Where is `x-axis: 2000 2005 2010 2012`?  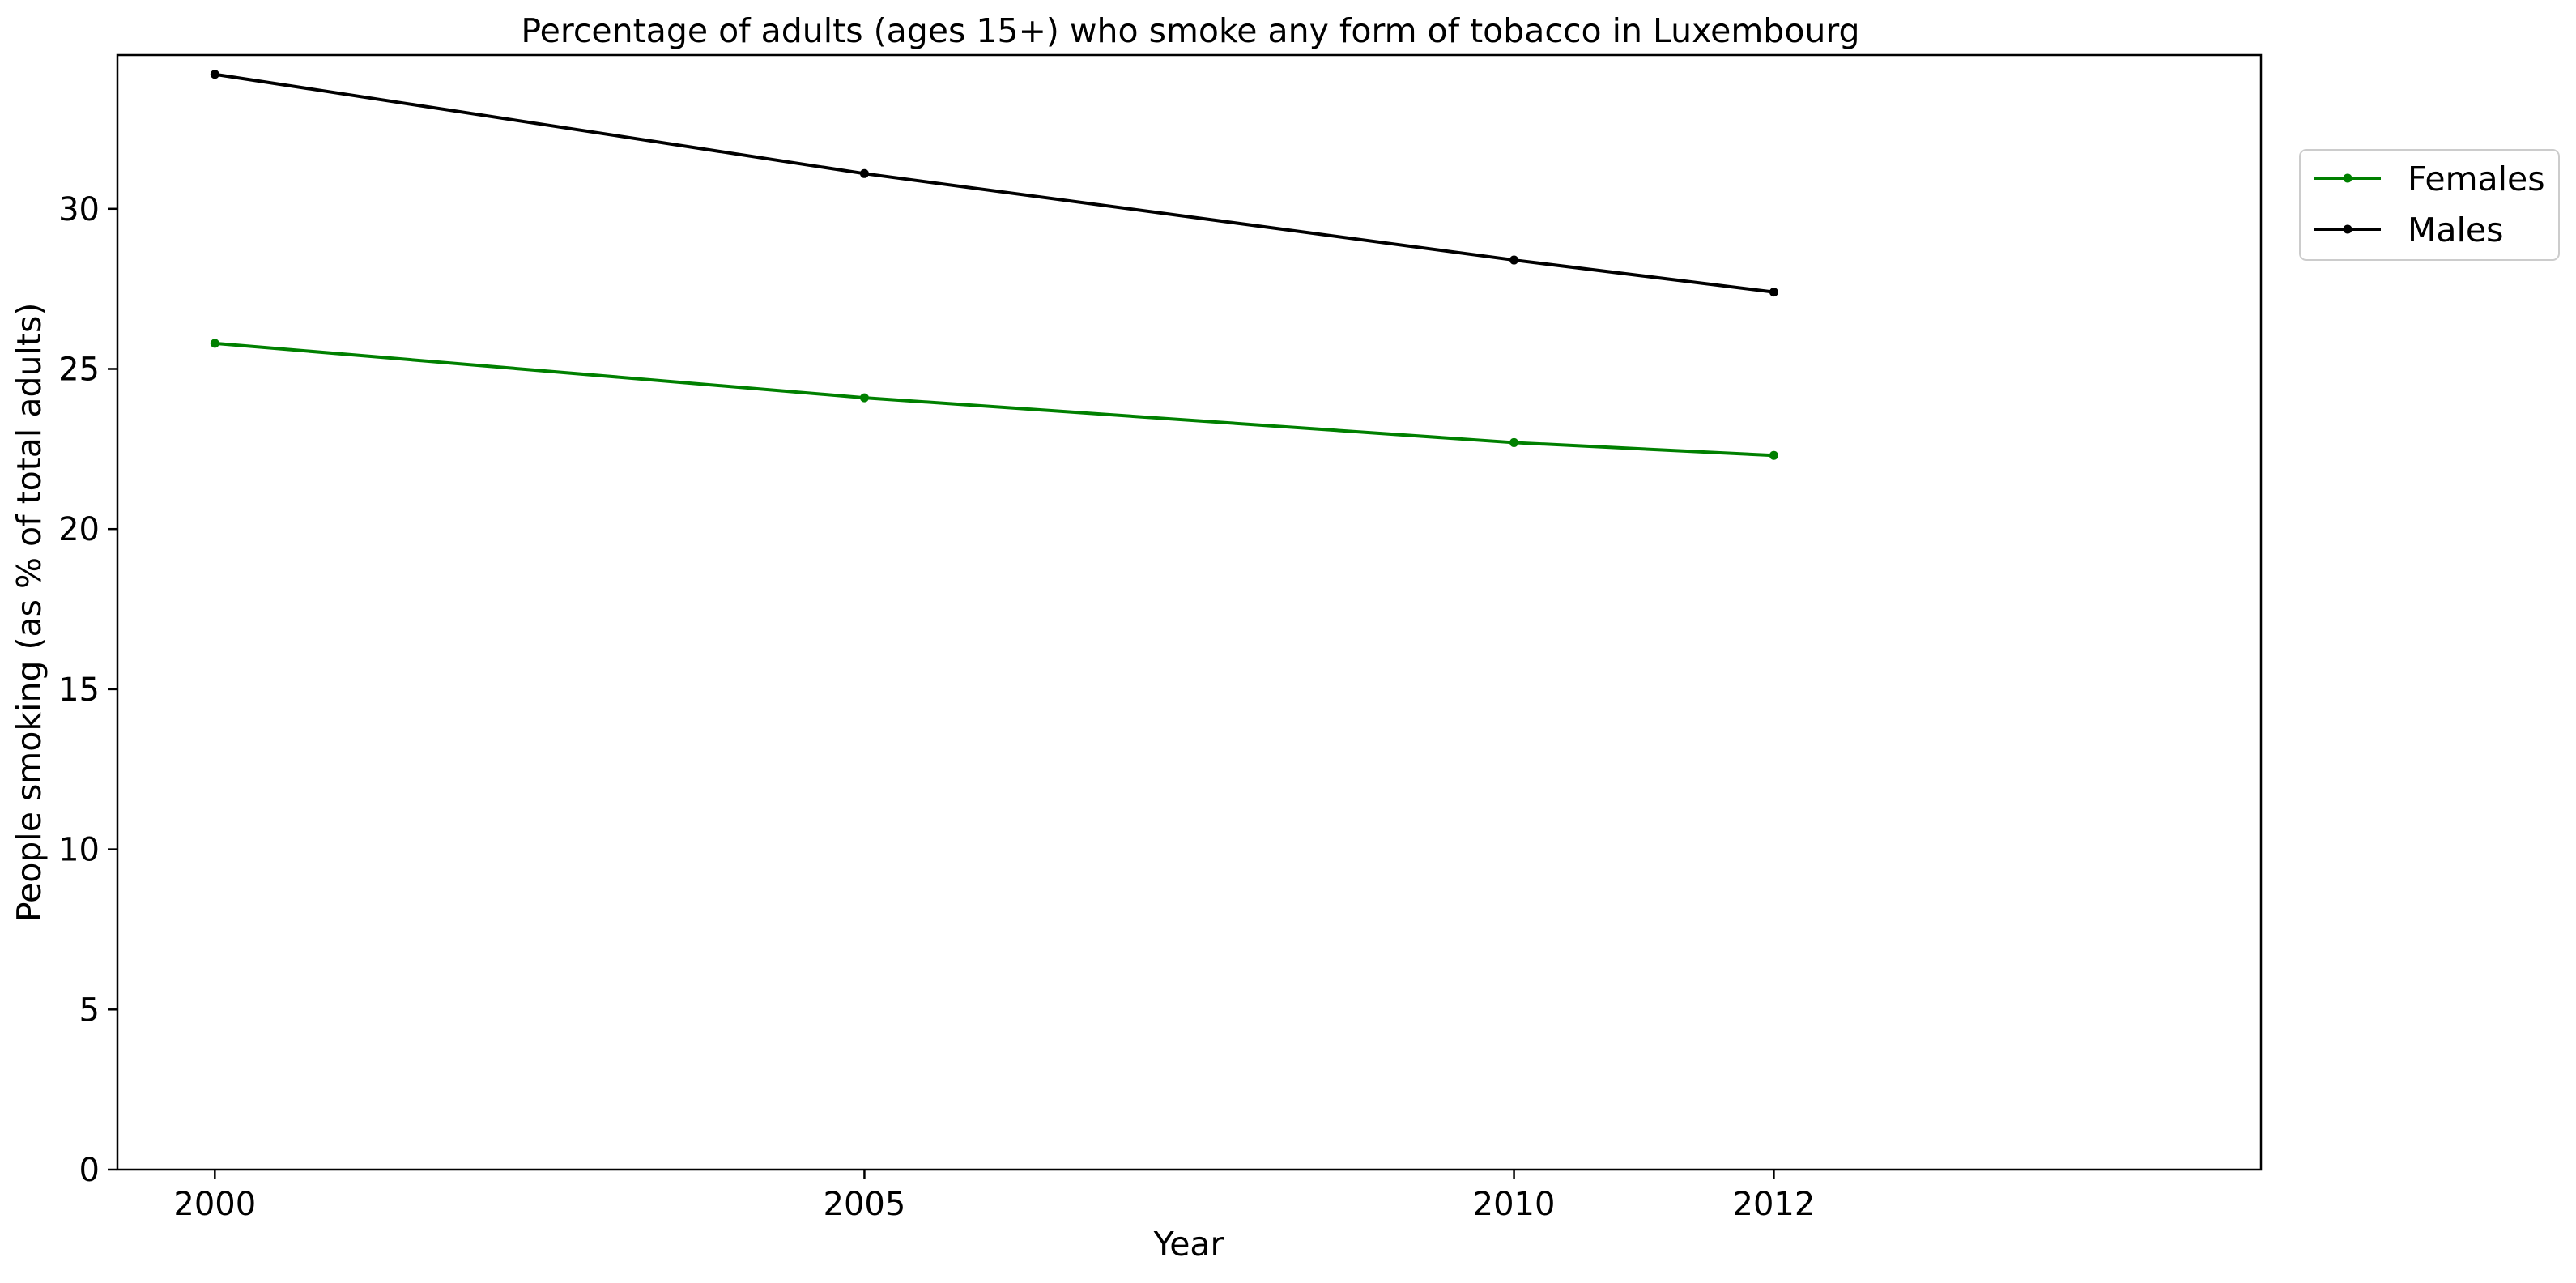
x-axis: 2000 2005 2010 2012 is located at coordinates (994, 1196).